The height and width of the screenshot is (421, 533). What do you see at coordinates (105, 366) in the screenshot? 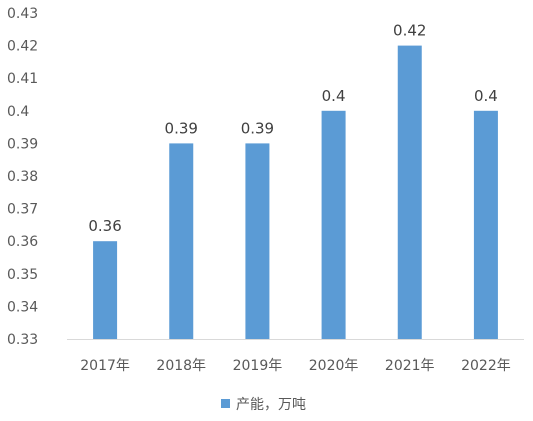
I see `x-tick-label: 2017年` at bounding box center [105, 366].